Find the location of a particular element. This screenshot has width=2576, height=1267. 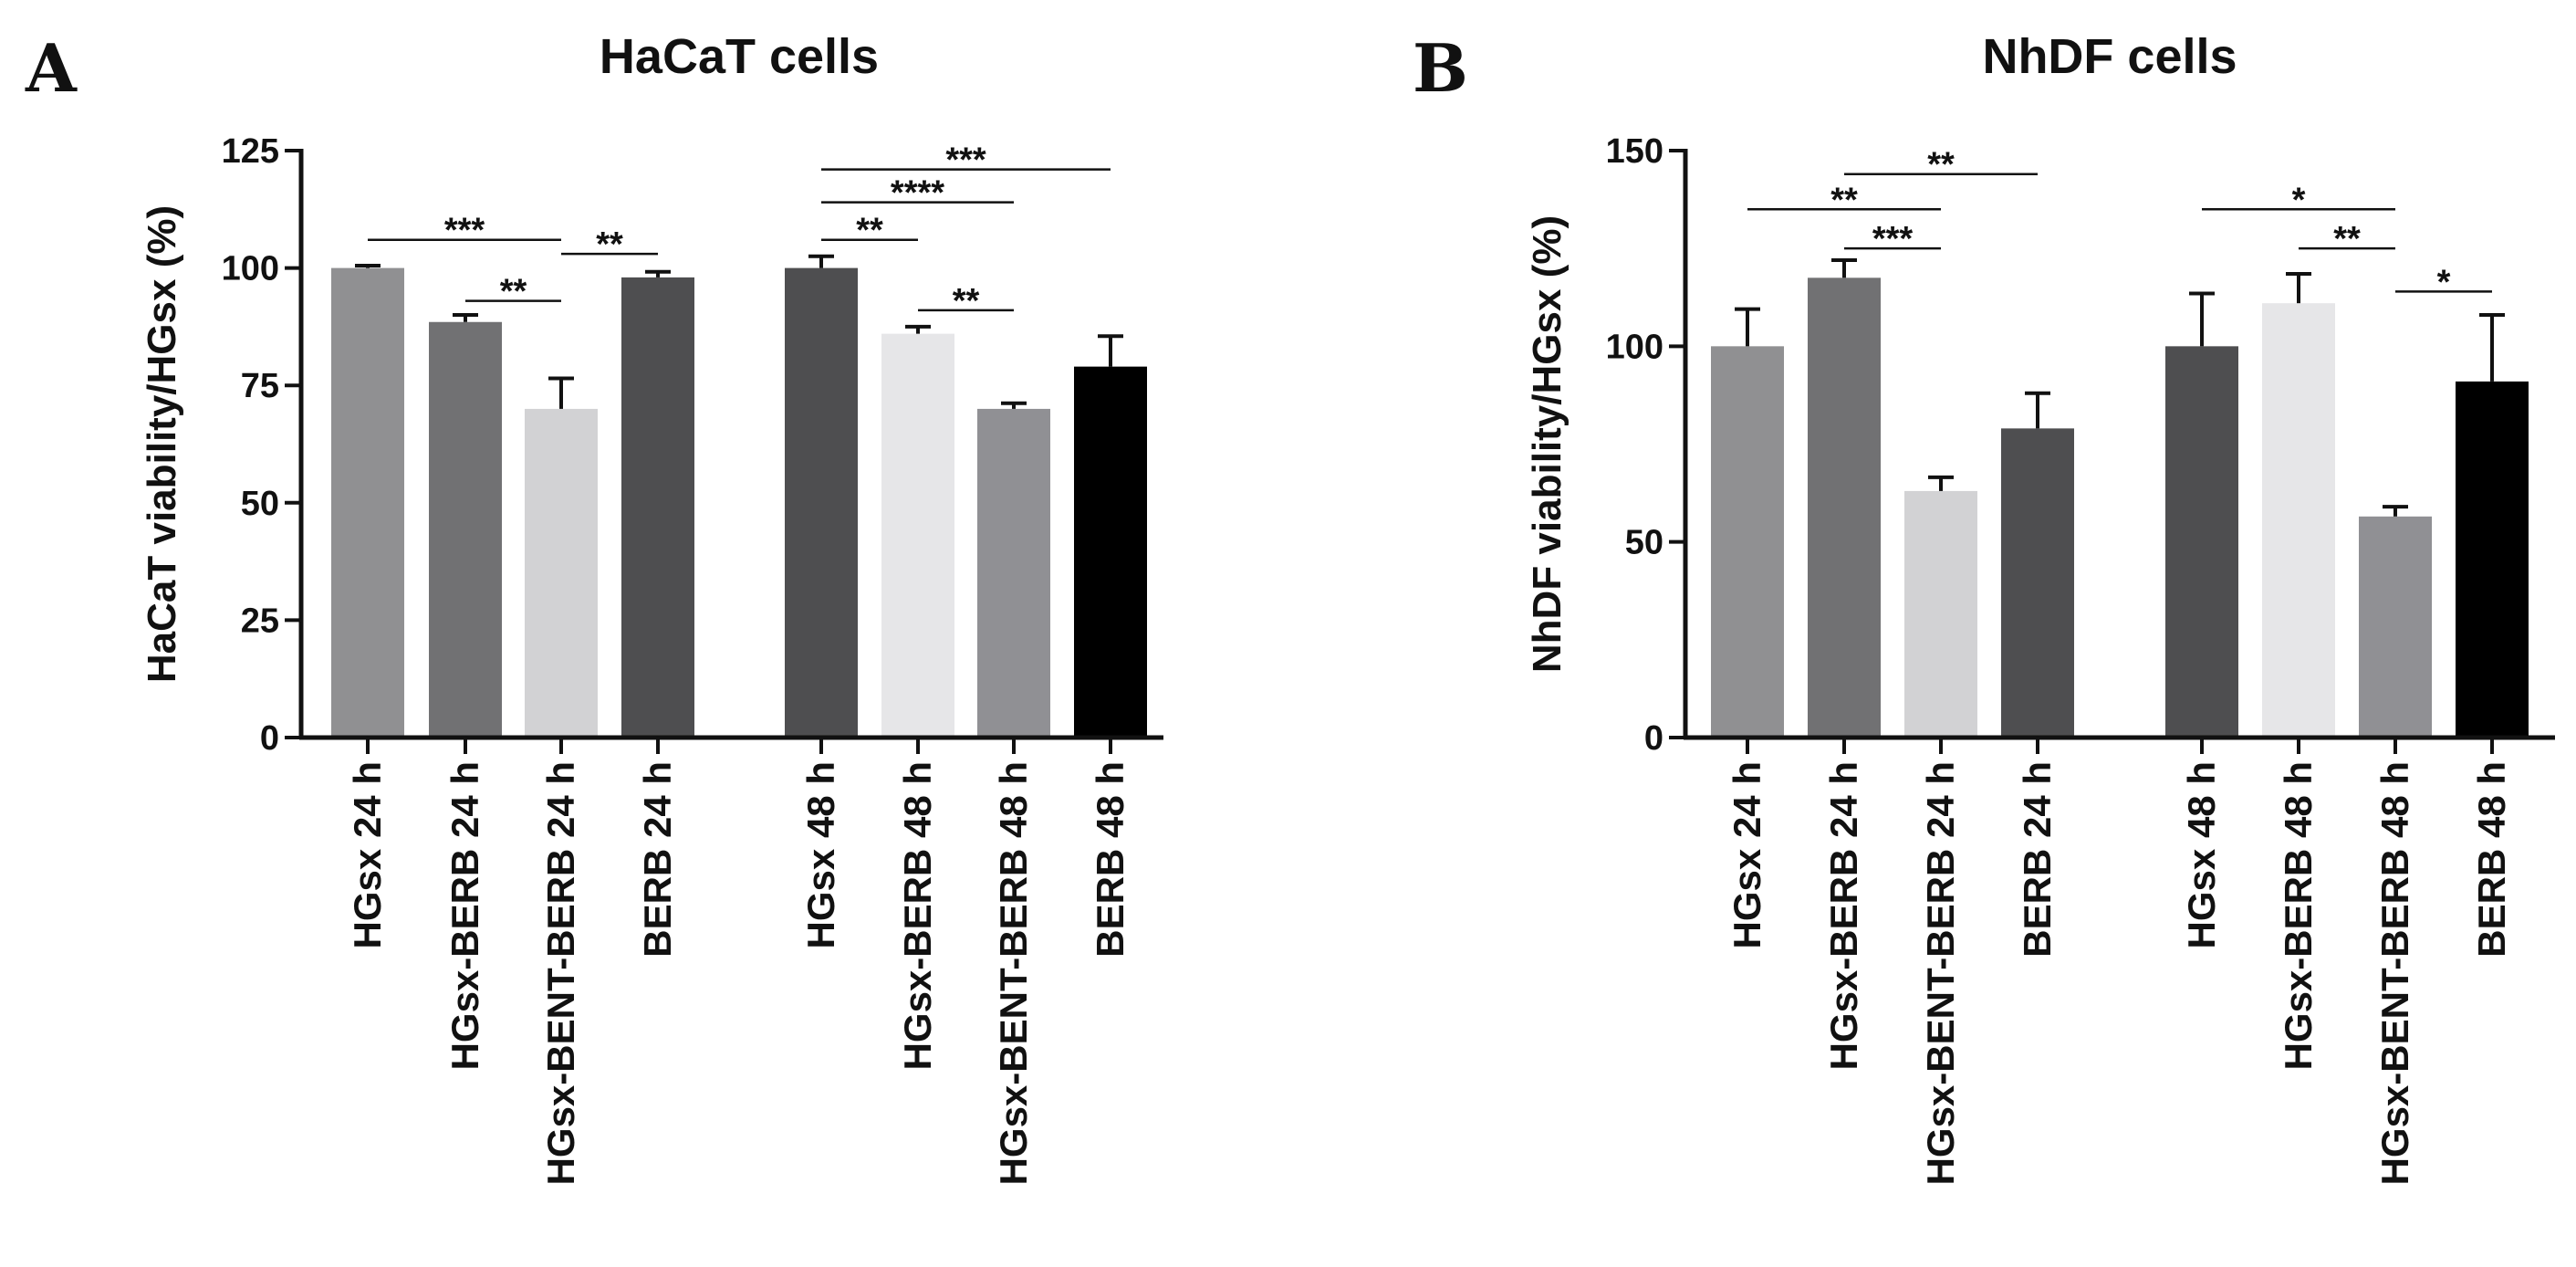

y-tick-label: 25 is located at coordinates (260, 621).